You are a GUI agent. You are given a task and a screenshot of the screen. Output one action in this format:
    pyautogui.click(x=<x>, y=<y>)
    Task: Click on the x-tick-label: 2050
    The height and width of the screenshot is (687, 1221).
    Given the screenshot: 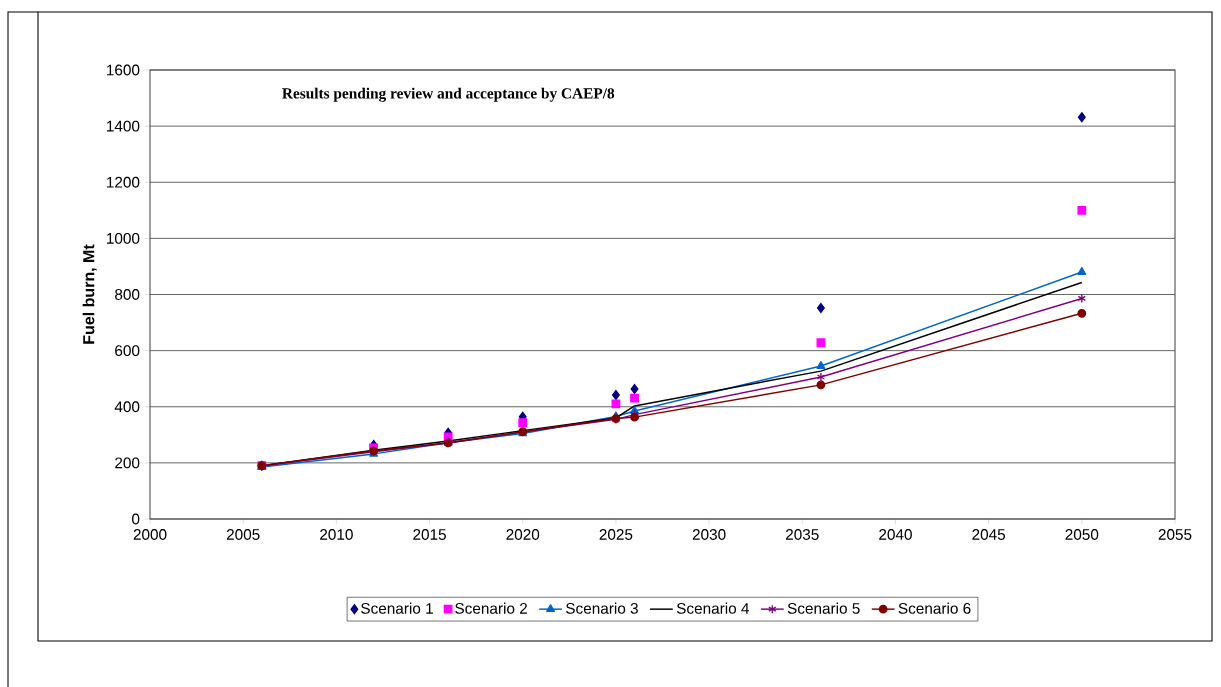 What is the action you would take?
    pyautogui.click(x=1082, y=534)
    